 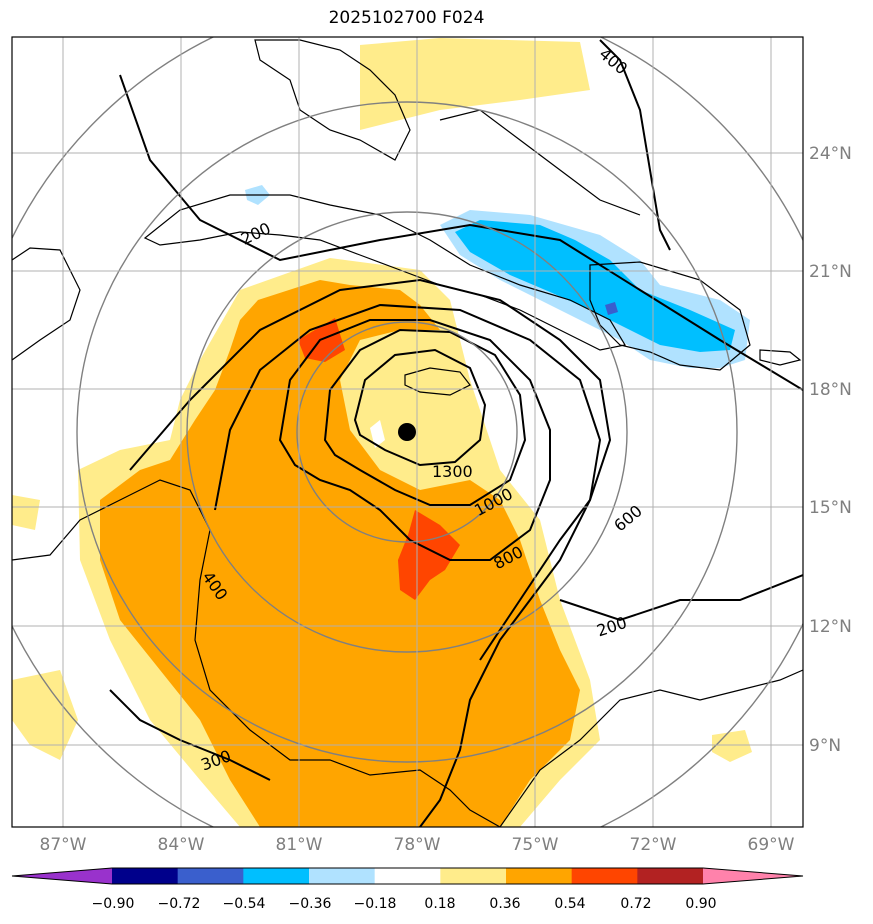 What do you see at coordinates (475, 84) in the screenshot?
I see `yellow-shade-north` at bounding box center [475, 84].